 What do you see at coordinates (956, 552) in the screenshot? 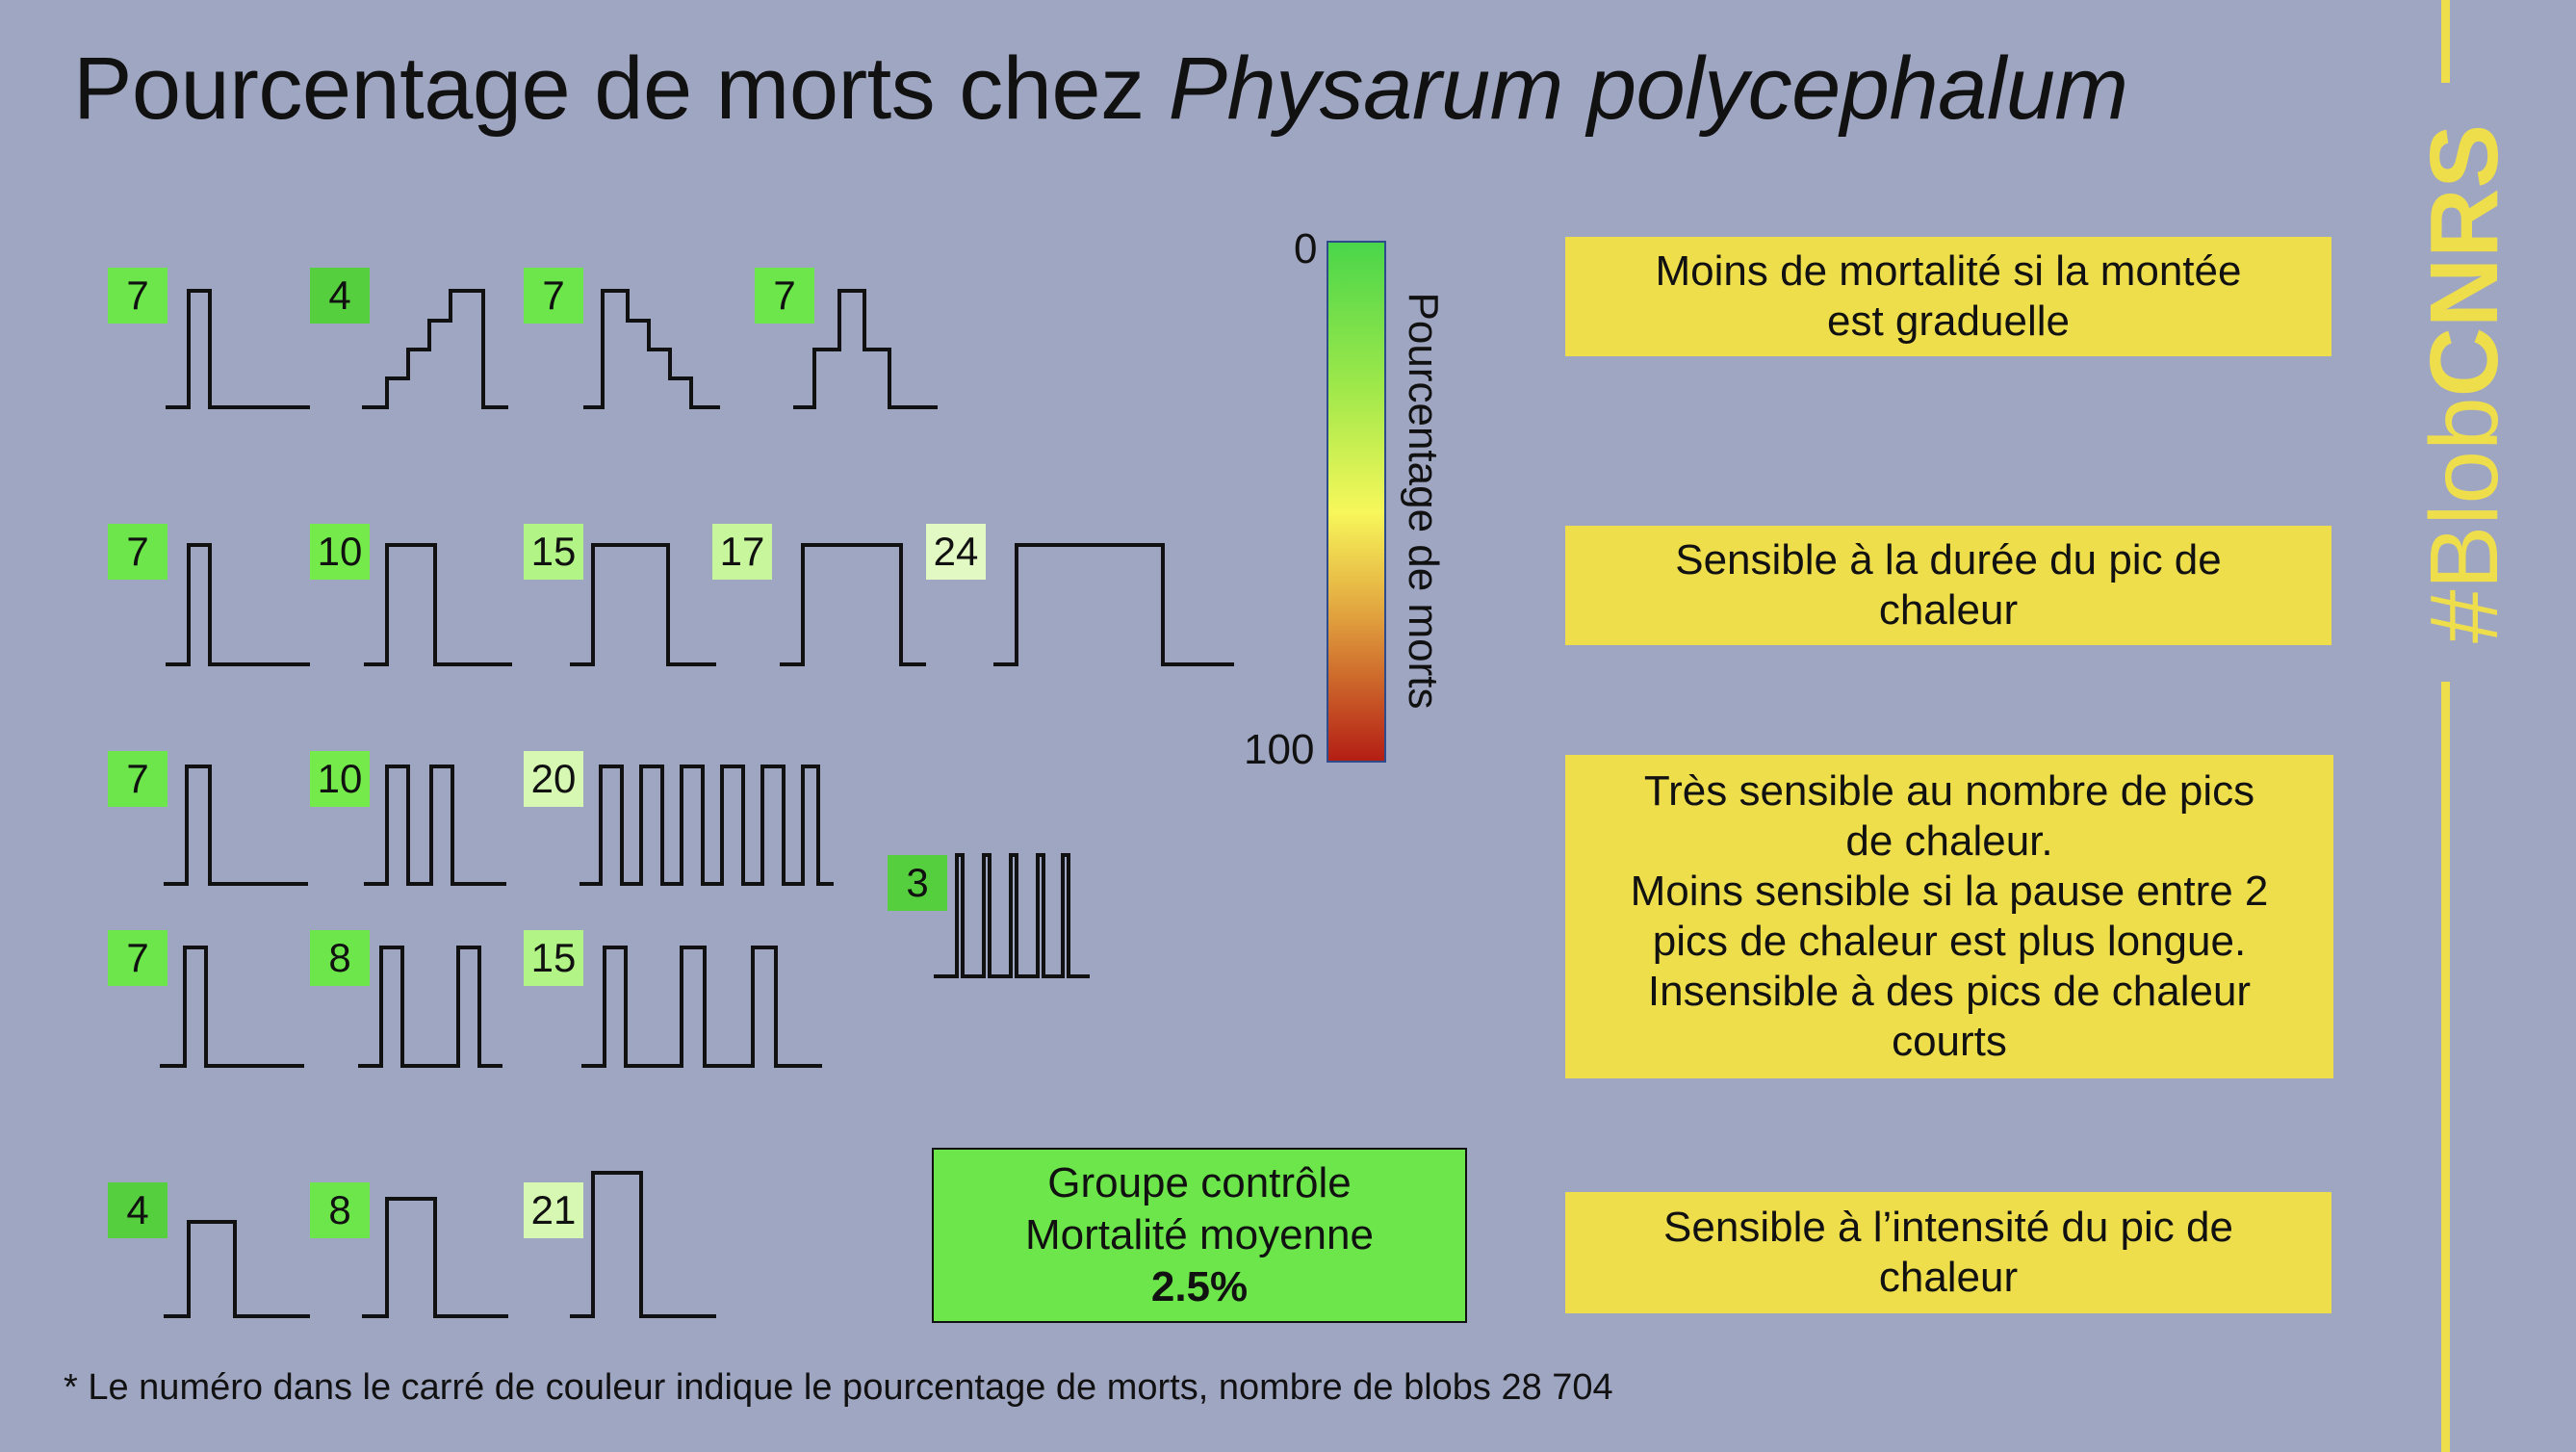
I see `badge-r2-e: 24` at bounding box center [956, 552].